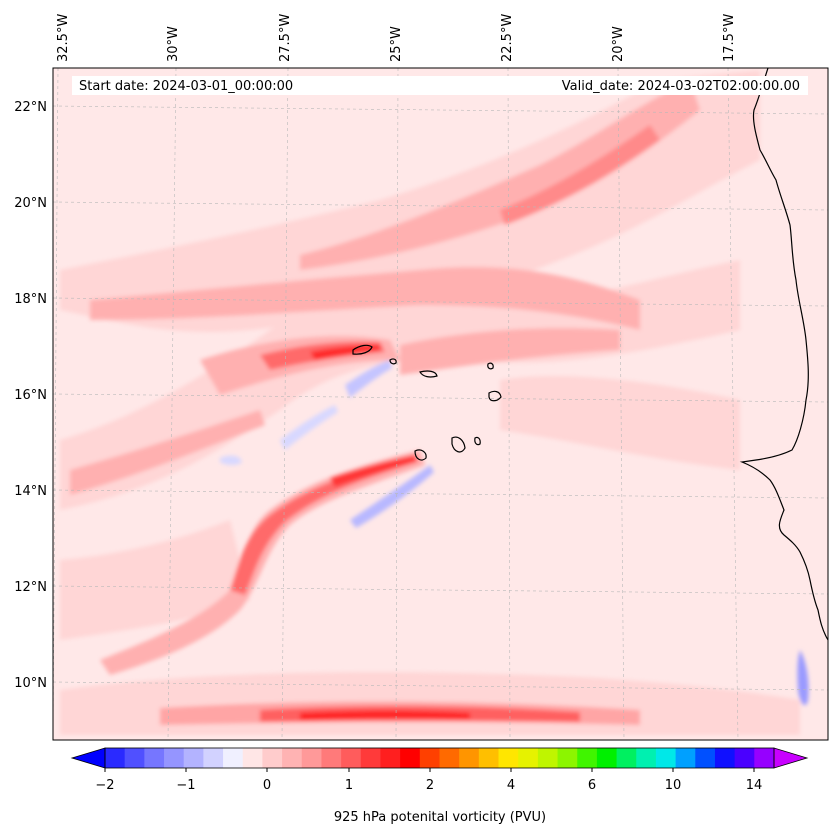 This screenshot has width=837, height=836. What do you see at coordinates (791, 758) in the screenshot?
I see `colorbar-extend-max` at bounding box center [791, 758].